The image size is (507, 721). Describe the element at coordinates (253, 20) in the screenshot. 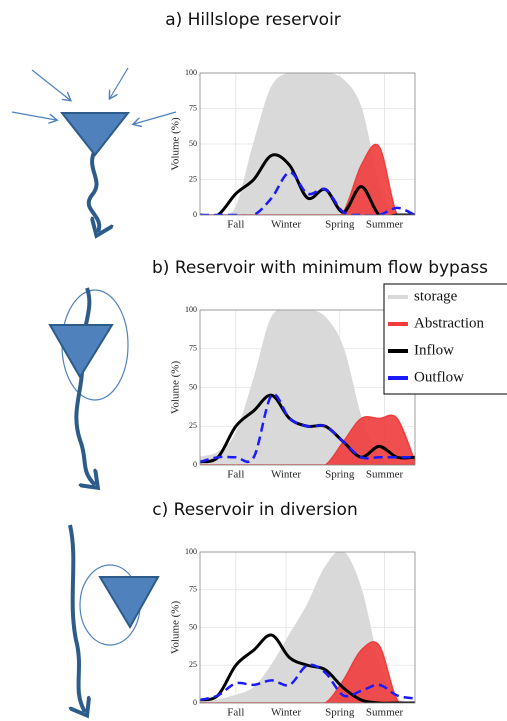

I see `chart-title: a) Hillslope reservoir` at that location.